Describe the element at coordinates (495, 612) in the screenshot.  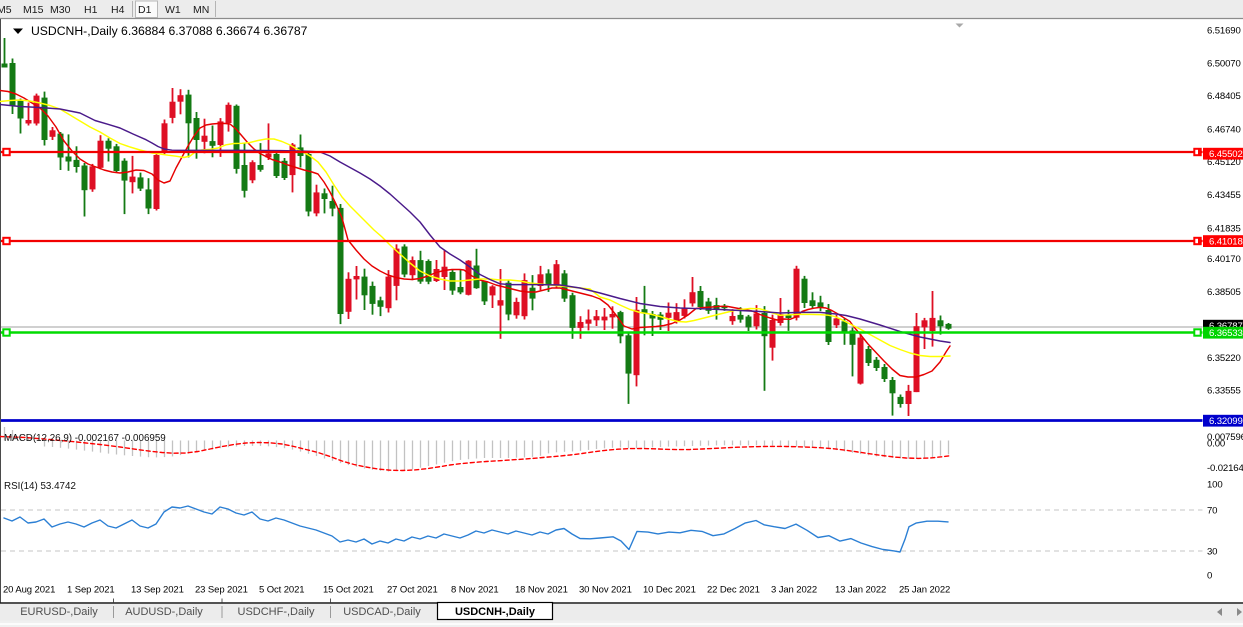
I see `svg-text: USDCNH-,Daily` at that location.